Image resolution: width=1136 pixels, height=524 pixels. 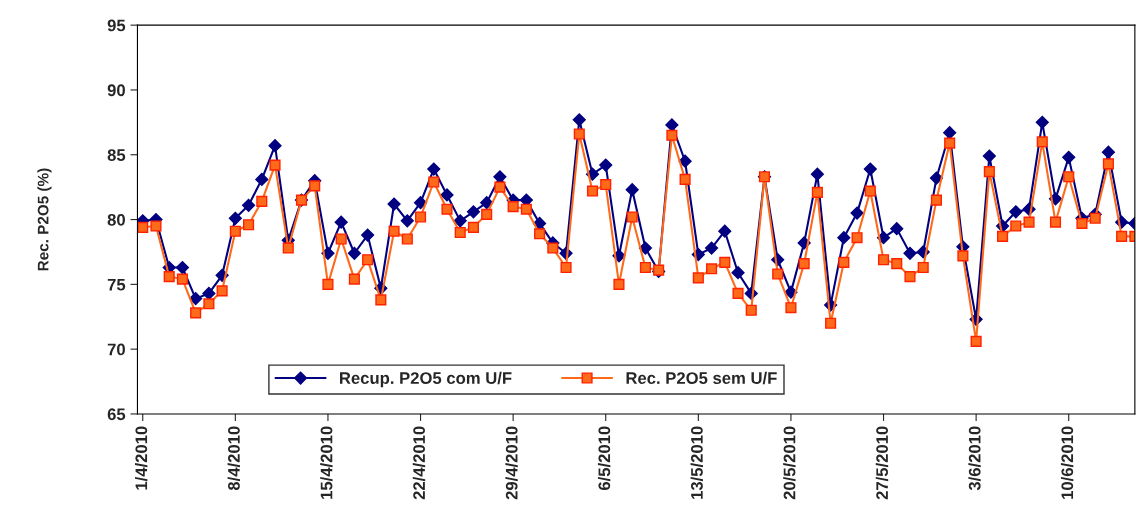 What do you see at coordinates (44, 219) in the screenshot?
I see `y-axis-title: Rec. P2O5 (%)` at bounding box center [44, 219].